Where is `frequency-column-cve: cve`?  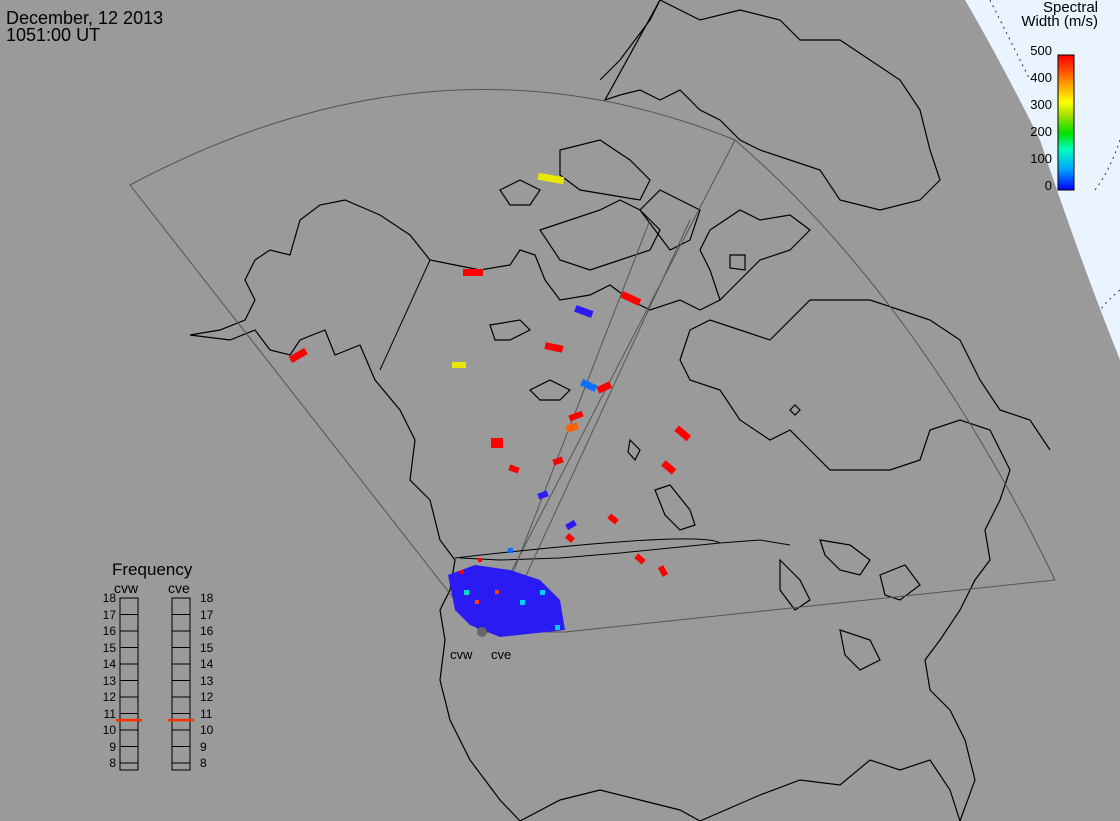 frequency-column-cve: cve is located at coordinates (179, 588).